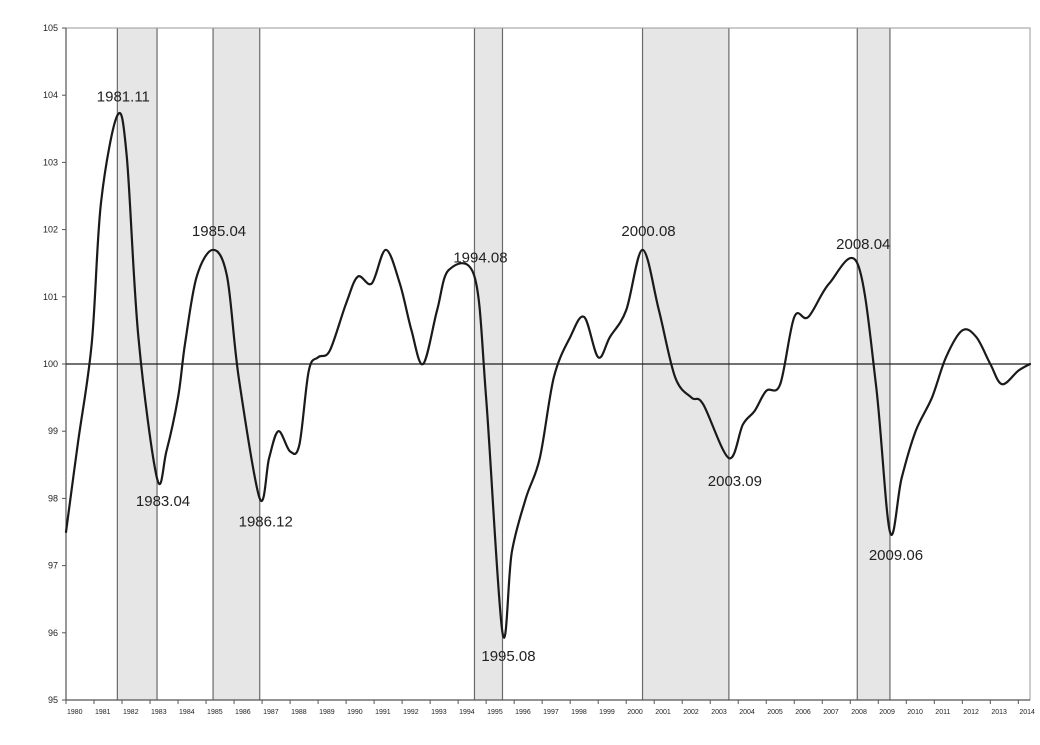  I want to click on x-tick-label: 2012, so click(971, 712).